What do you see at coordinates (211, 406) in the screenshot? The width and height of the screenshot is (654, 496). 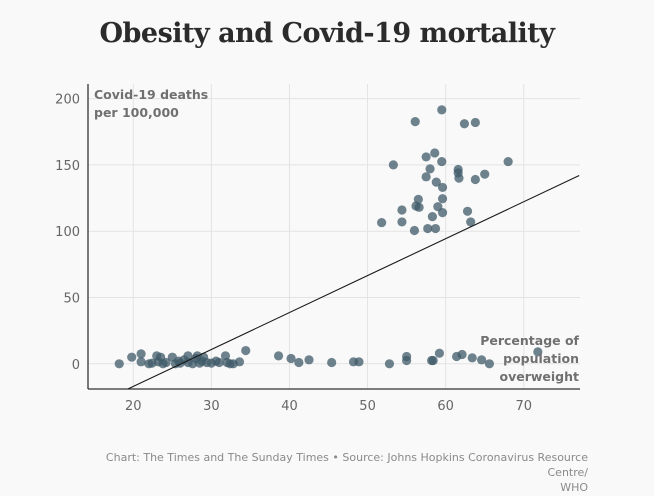 I see `x-tick-label: 30` at bounding box center [211, 406].